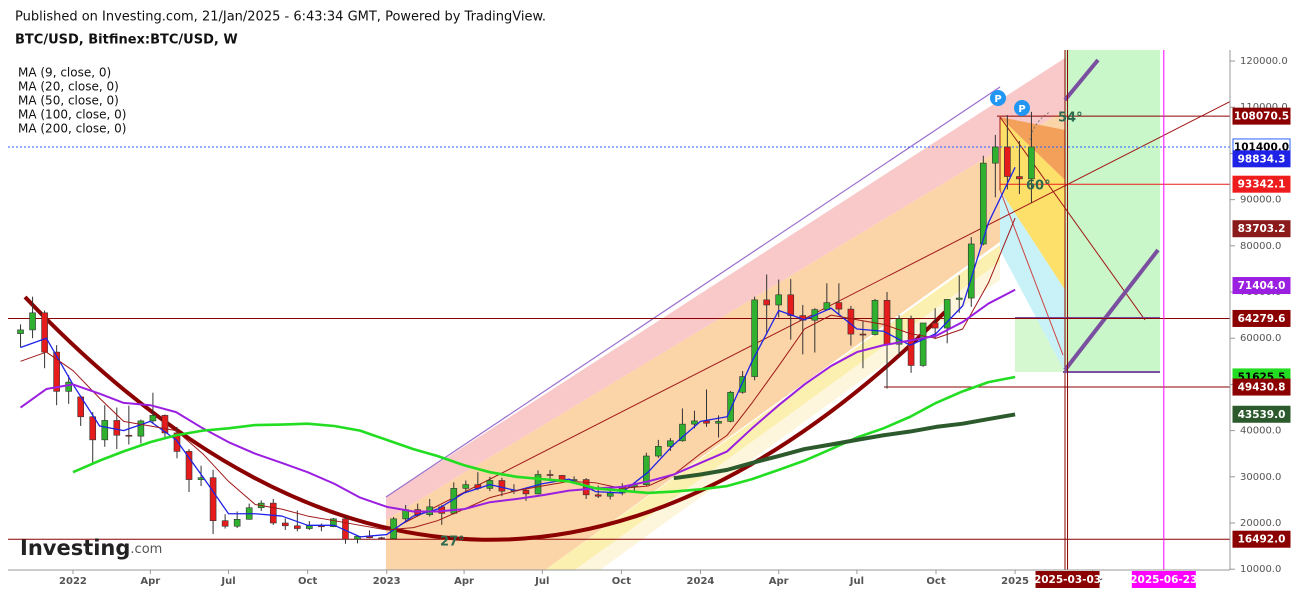 The width and height of the screenshot is (1299, 594). I want to click on x-tick-label: 2023, so click(387, 581).